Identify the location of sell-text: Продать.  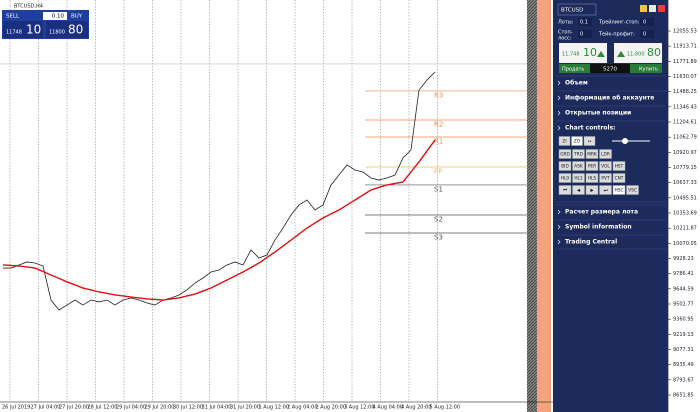
(573, 70).